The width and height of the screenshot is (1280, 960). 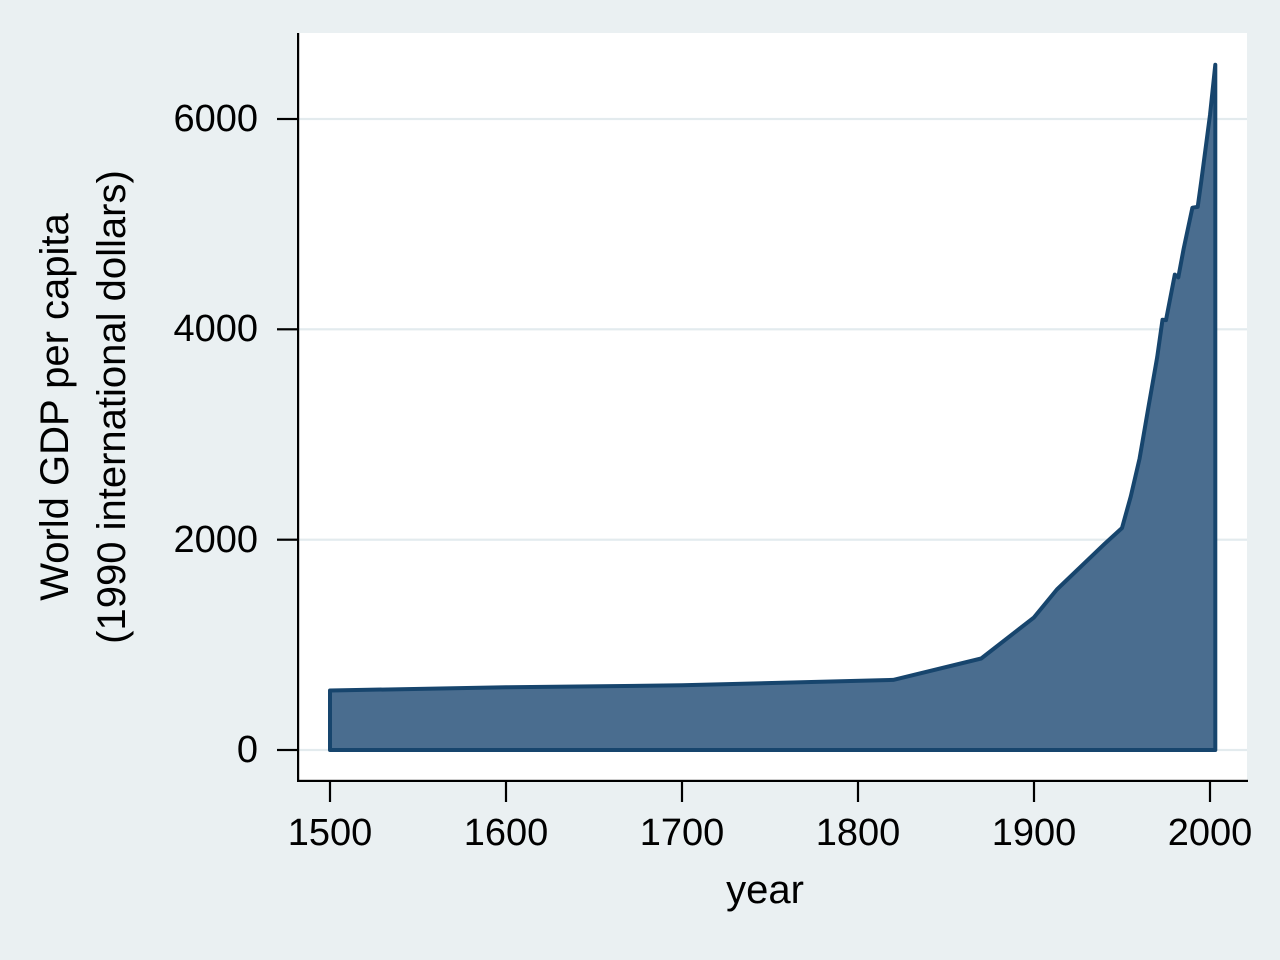 What do you see at coordinates (55, 407) in the screenshot?
I see `y-axis-title-line1: World GDP per capita` at bounding box center [55, 407].